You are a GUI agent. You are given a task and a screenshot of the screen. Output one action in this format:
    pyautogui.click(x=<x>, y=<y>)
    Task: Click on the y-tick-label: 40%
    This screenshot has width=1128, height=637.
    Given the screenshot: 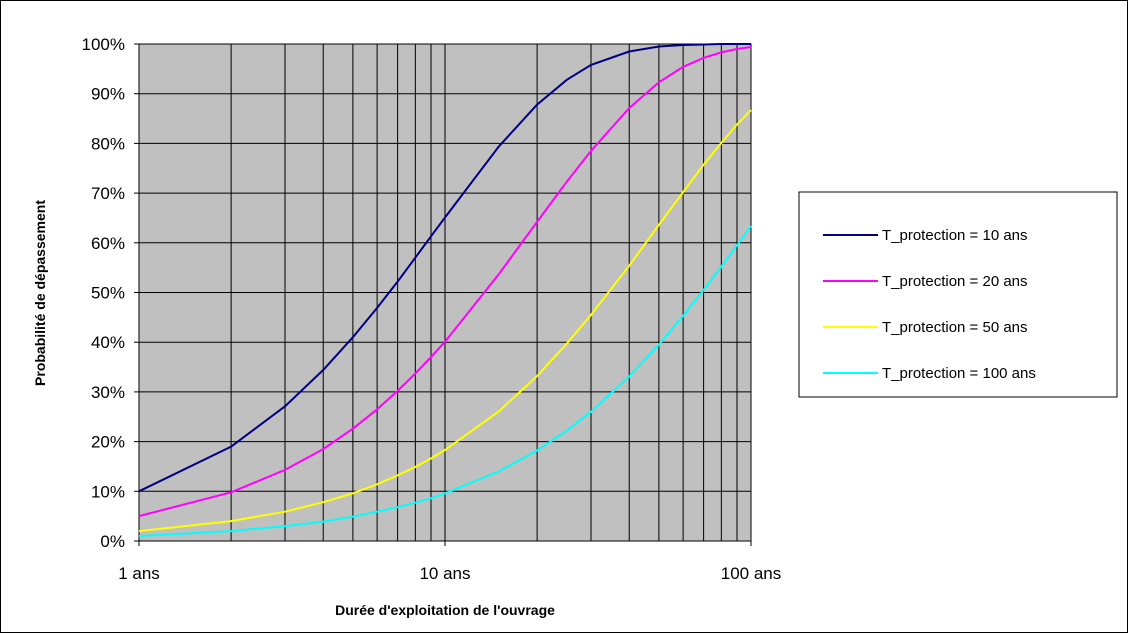 What is the action you would take?
    pyautogui.click(x=108, y=342)
    